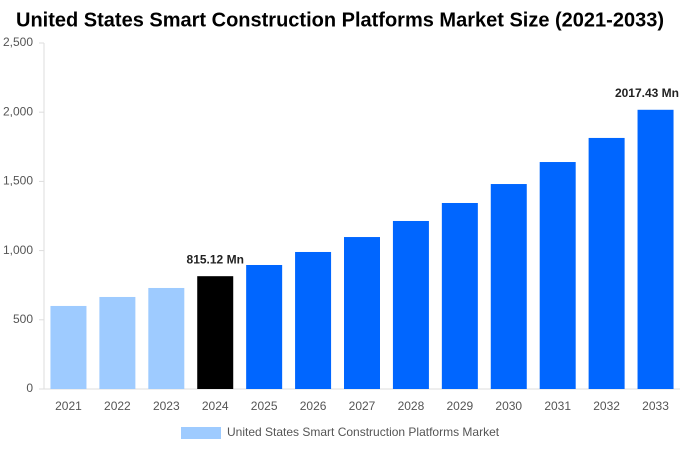 Image resolution: width=680 pixels, height=450 pixels. I want to click on x-tick-label: 2021, so click(68, 406).